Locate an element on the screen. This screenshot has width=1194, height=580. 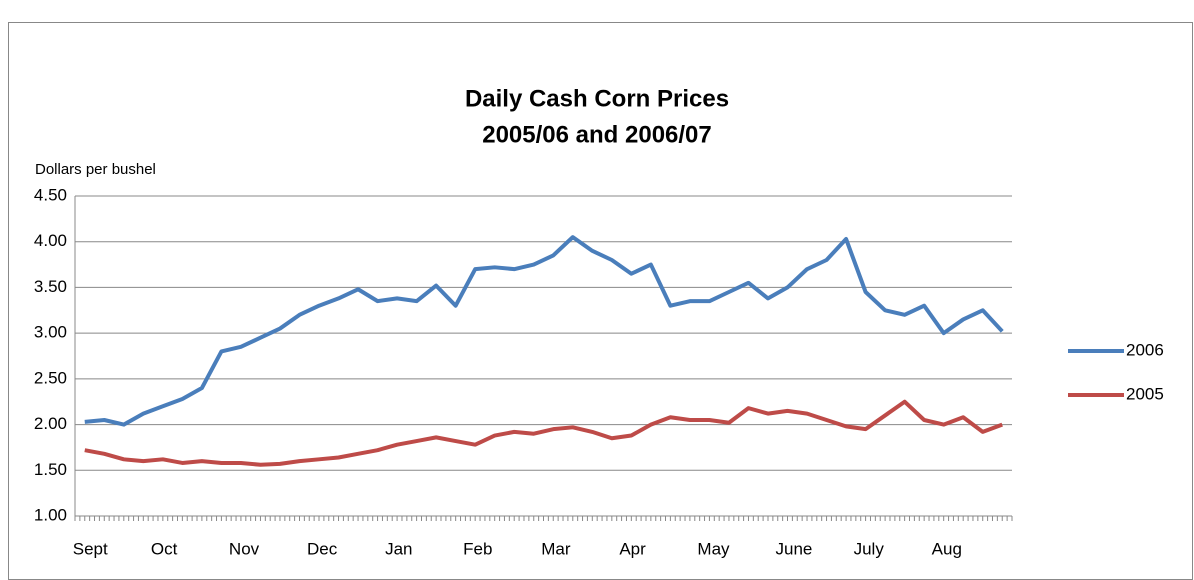
y-tick-label: 4.00 is located at coordinates (50, 240).